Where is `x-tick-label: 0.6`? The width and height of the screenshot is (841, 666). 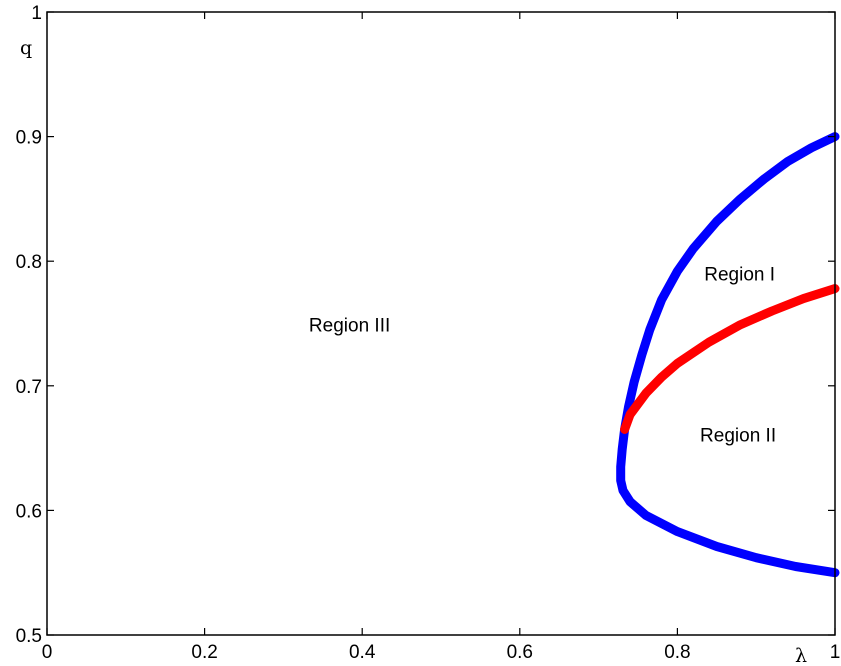 x-tick-label: 0.6 is located at coordinates (520, 652).